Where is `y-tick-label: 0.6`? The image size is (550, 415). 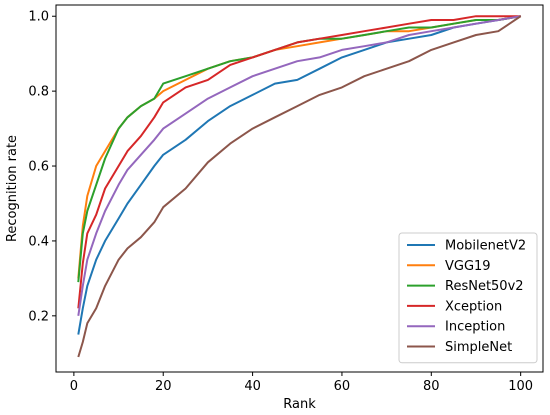 y-tick-label: 0.6 is located at coordinates (38, 167).